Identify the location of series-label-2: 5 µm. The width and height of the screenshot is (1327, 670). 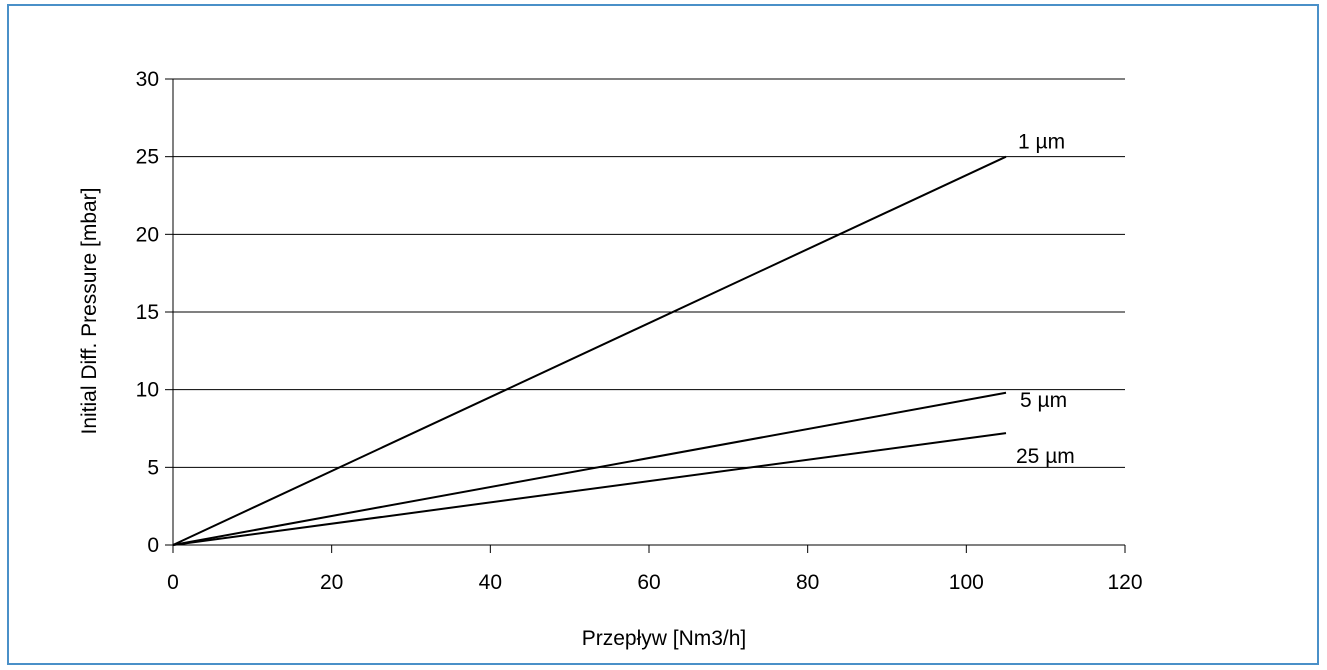
(1043, 400).